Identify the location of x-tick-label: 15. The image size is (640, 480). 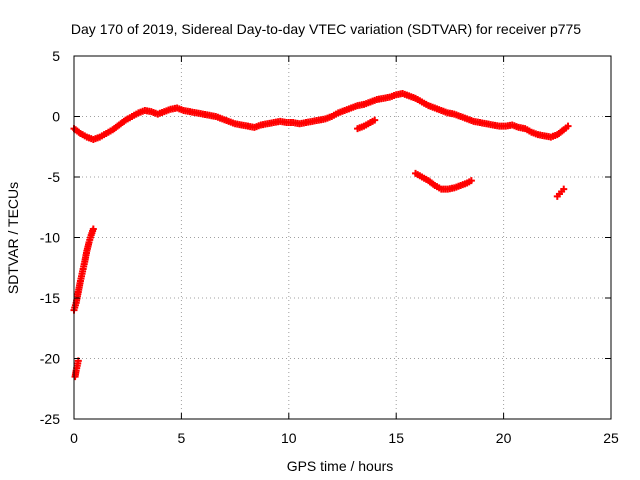
(396, 438).